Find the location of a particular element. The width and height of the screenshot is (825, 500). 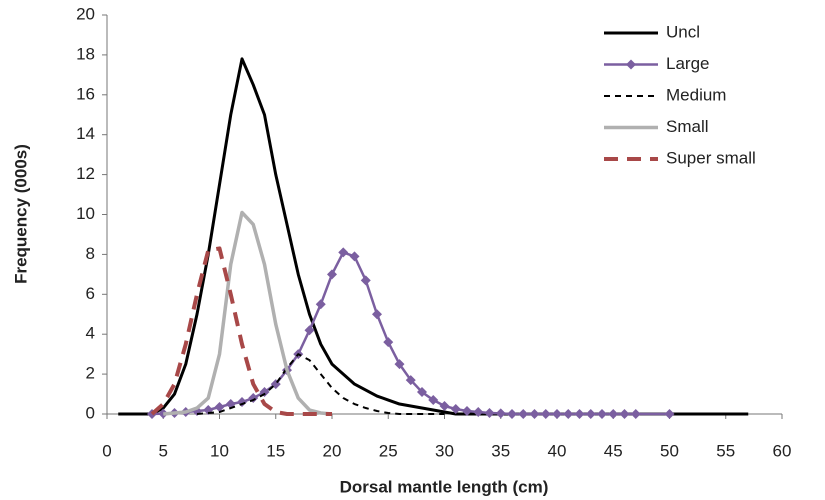

y-axis-title: Frequency (000s) is located at coordinates (20, 214).